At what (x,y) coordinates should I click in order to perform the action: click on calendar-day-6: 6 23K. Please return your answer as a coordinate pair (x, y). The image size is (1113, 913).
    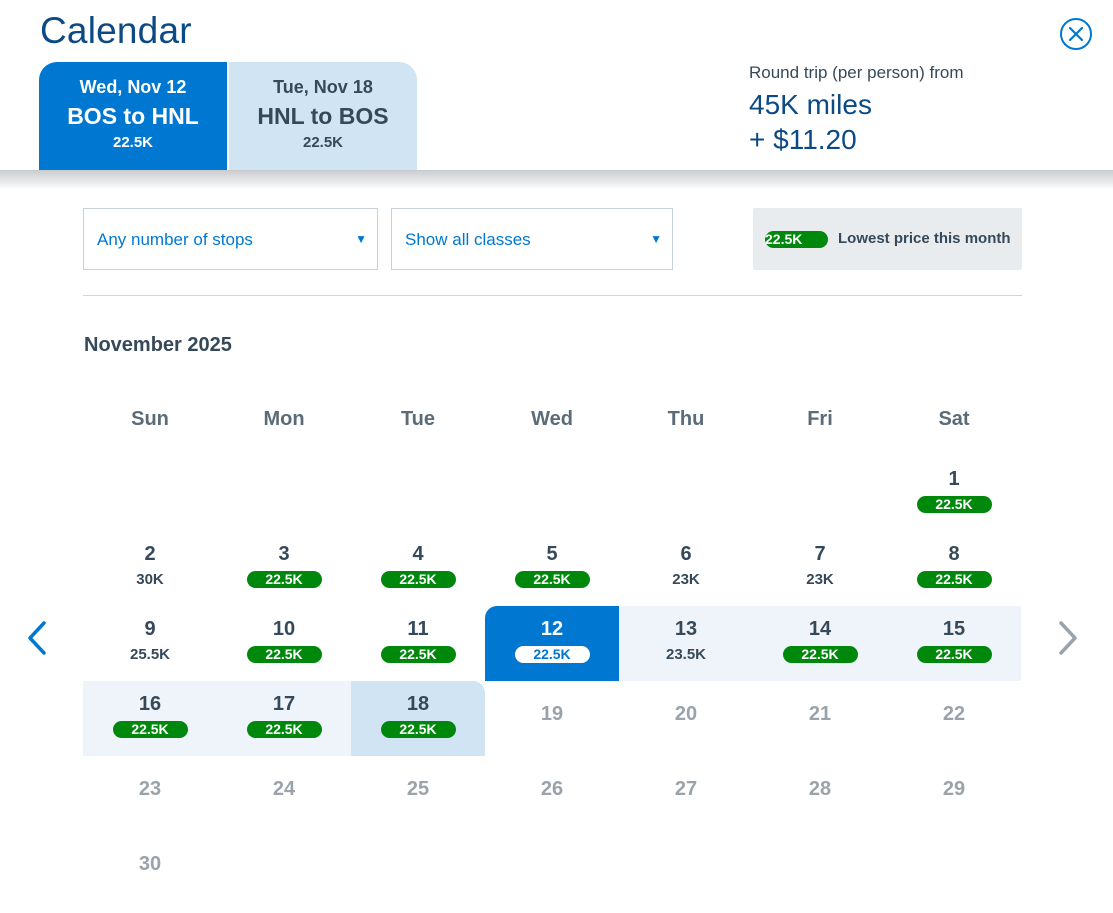
    Looking at the image, I should click on (686, 568).